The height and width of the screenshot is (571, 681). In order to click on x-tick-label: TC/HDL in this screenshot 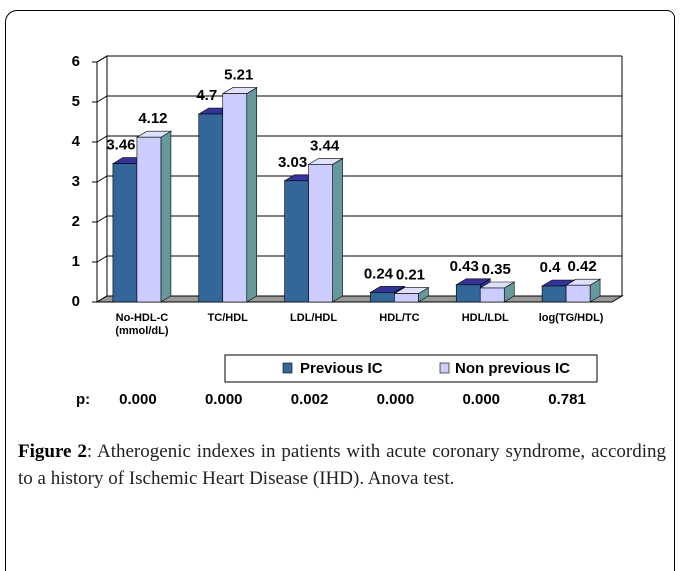, I will do `click(228, 318)`.